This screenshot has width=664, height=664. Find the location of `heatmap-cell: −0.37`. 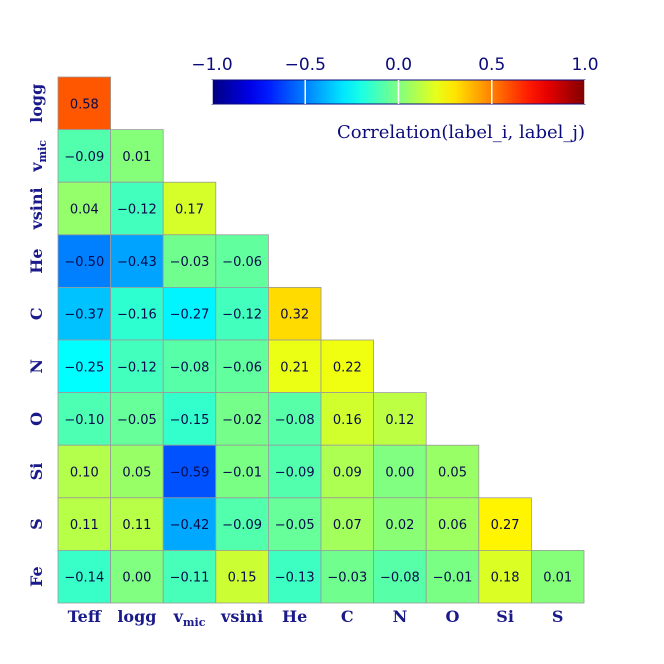

heatmap-cell: −0.37 is located at coordinates (84, 313).